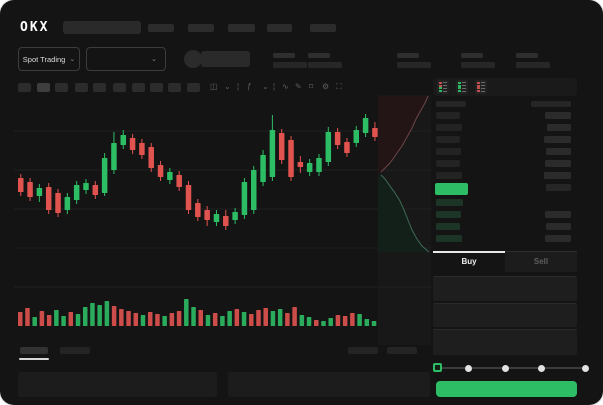 The width and height of the screenshot is (603, 405). I want to click on candle-type-icon: ◫, so click(214, 86).